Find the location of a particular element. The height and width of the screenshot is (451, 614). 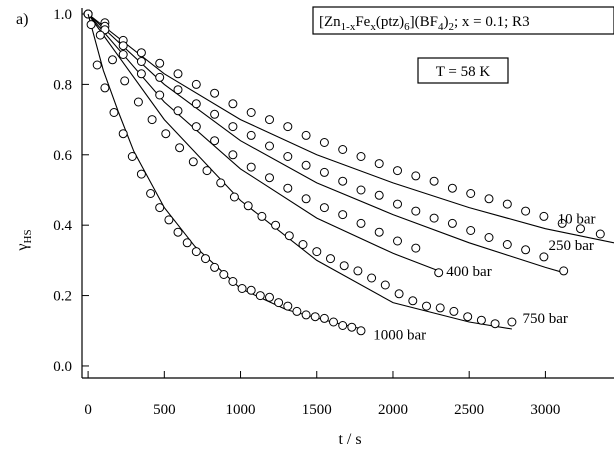

x-tick-label: 0 is located at coordinates (88, 410).